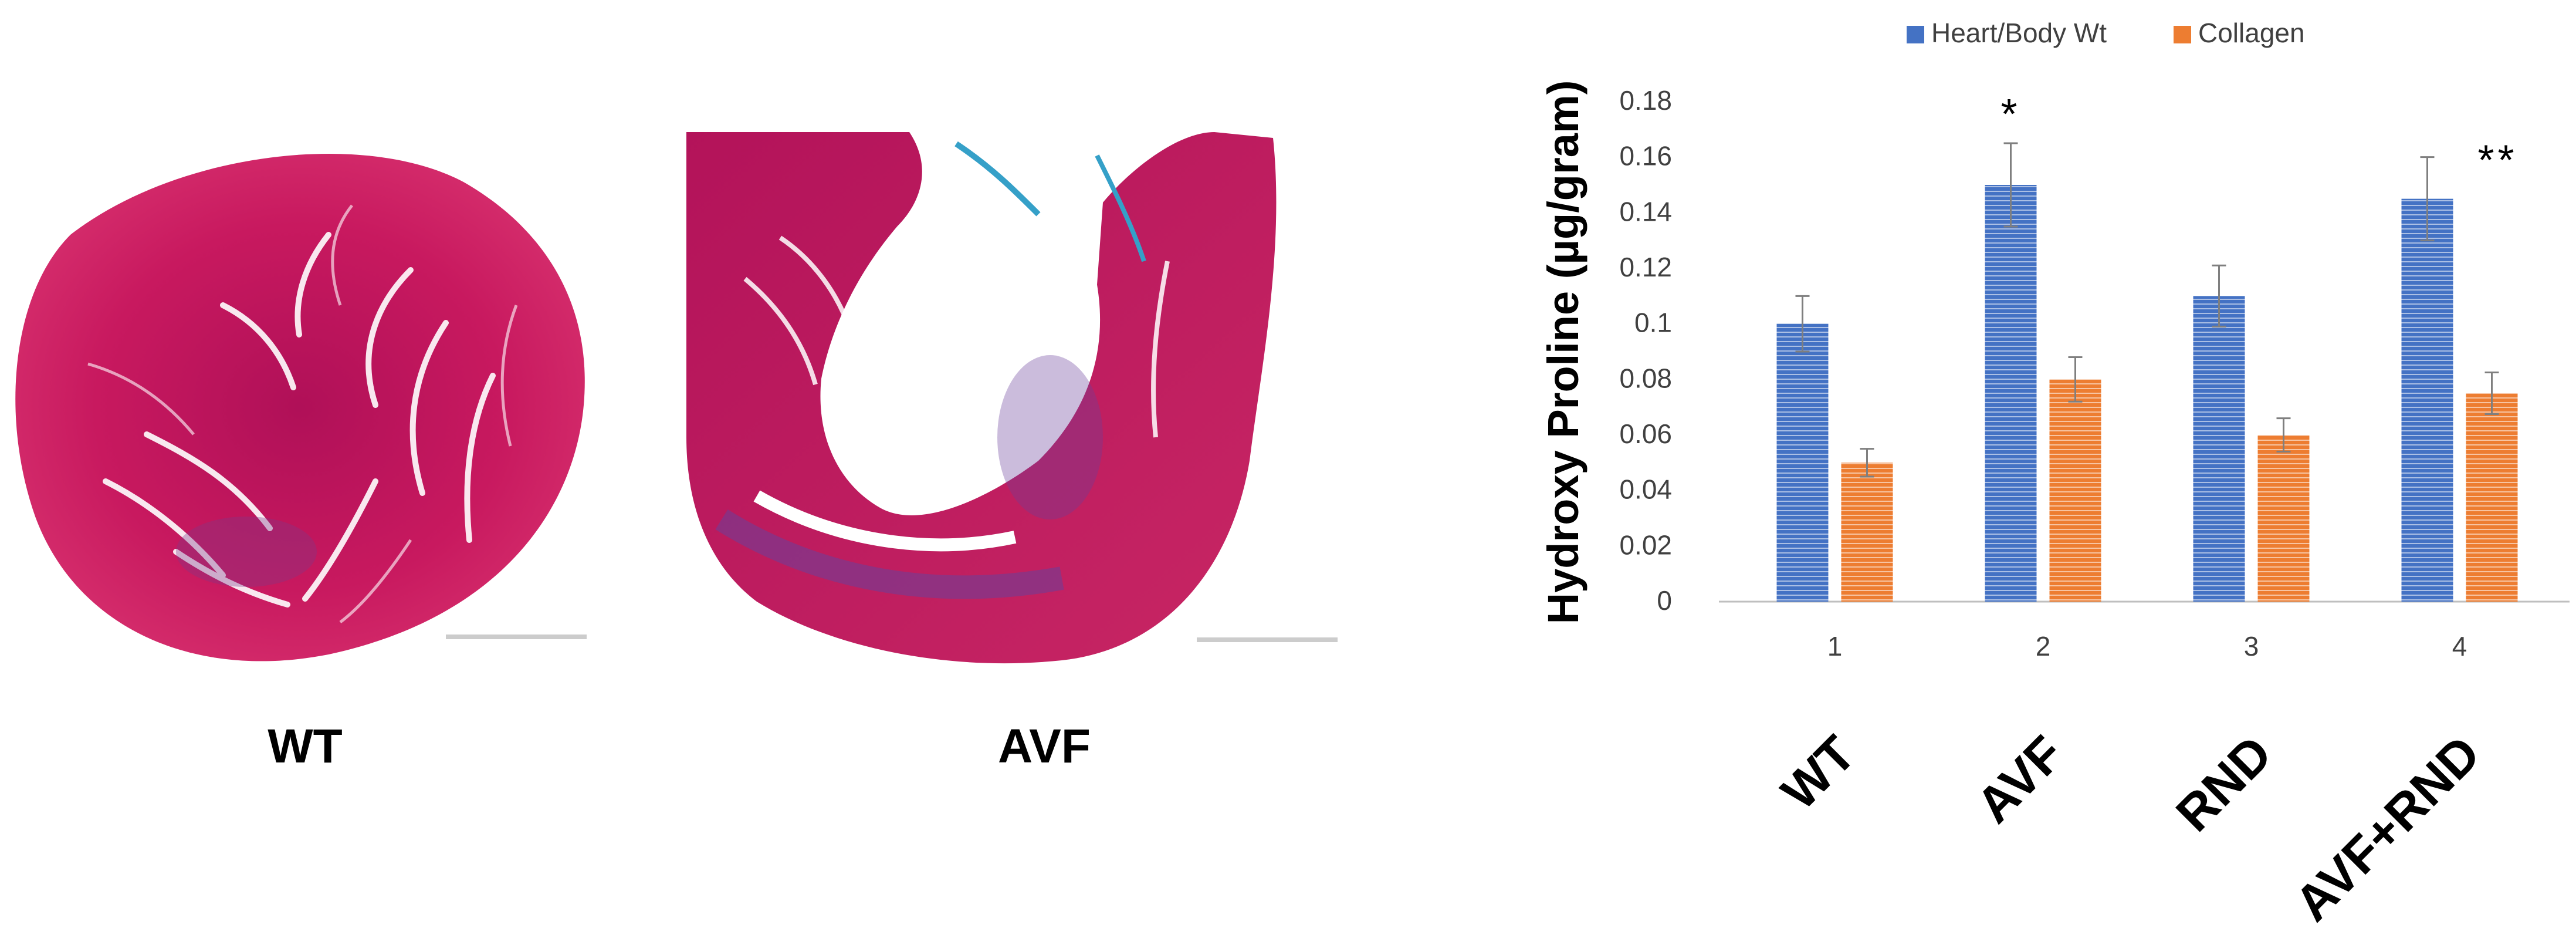 The height and width of the screenshot is (945, 2576). I want to click on legend-label: Collagen, so click(2251, 33).